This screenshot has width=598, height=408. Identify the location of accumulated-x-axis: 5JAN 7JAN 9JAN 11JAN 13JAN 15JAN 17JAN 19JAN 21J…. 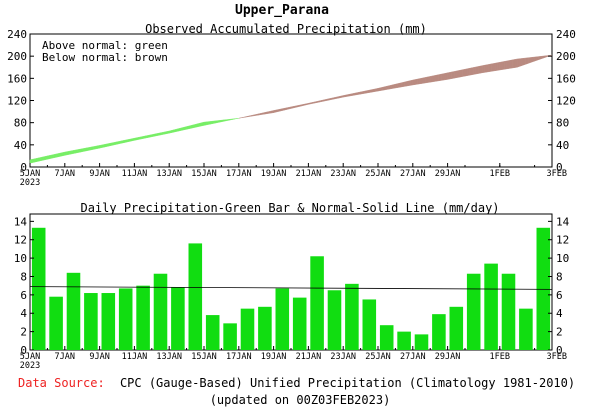
(293, 175).